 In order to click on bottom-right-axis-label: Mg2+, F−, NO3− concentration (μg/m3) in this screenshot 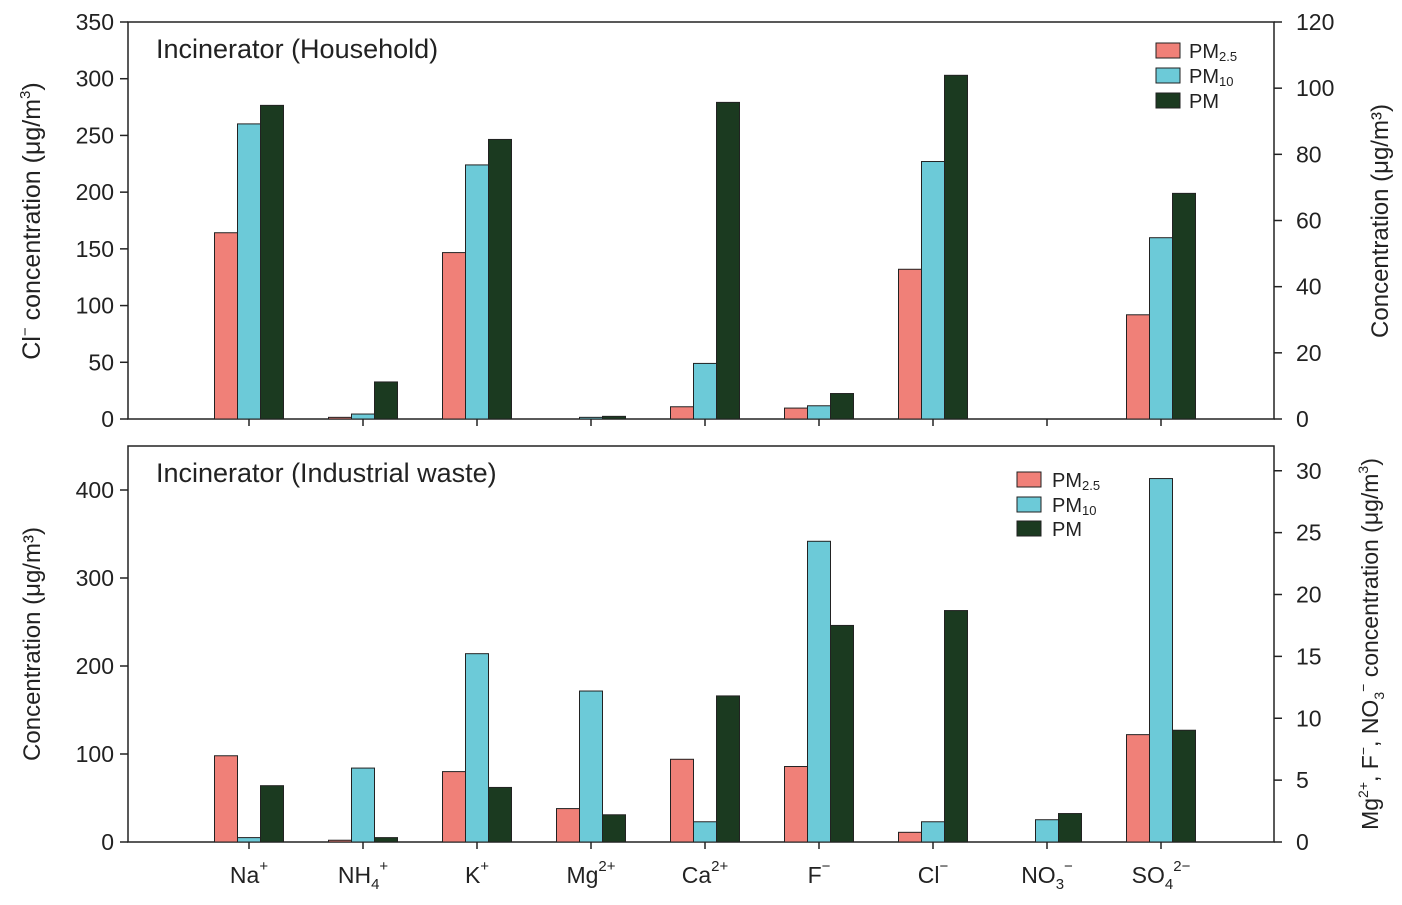, I will do `click(1371, 644)`.